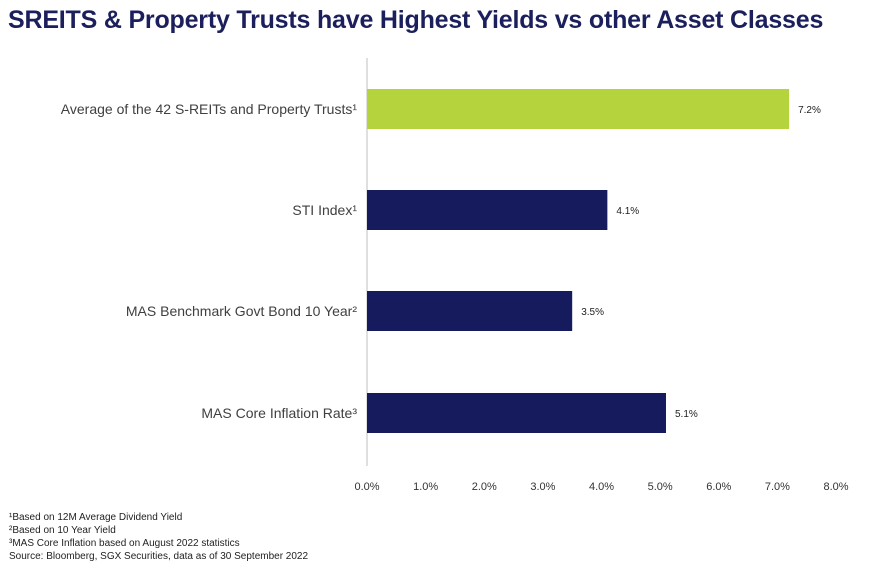 This screenshot has height=564, width=889. Describe the element at coordinates (279, 413) in the screenshot. I see `category-label-4: MAS Core Inflation Rate³` at that location.